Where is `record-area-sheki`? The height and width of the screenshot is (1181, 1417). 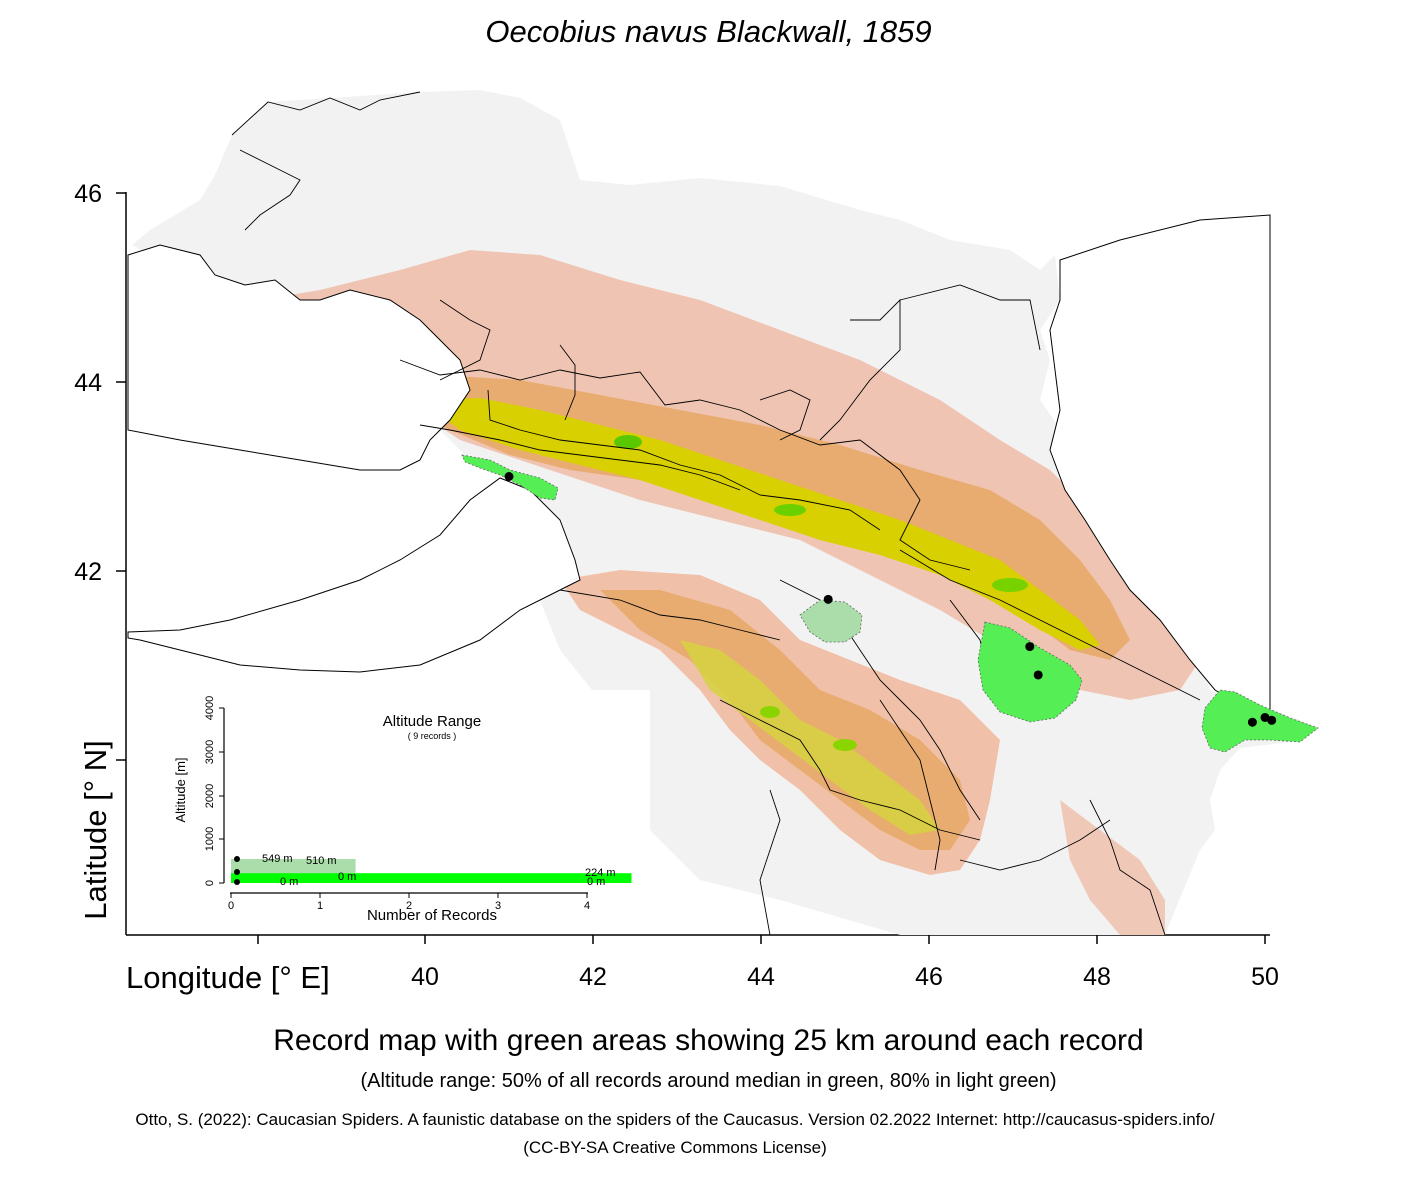
record-area-sheki is located at coordinates (1030, 672).